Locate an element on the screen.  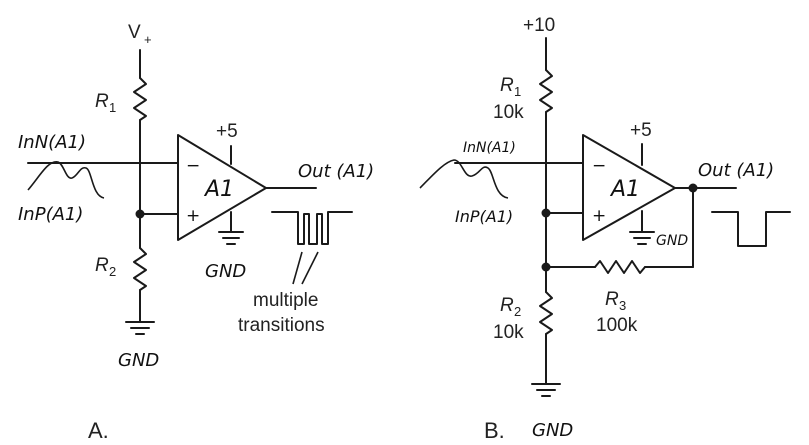
b-caption: B. is located at coordinates (494, 430).